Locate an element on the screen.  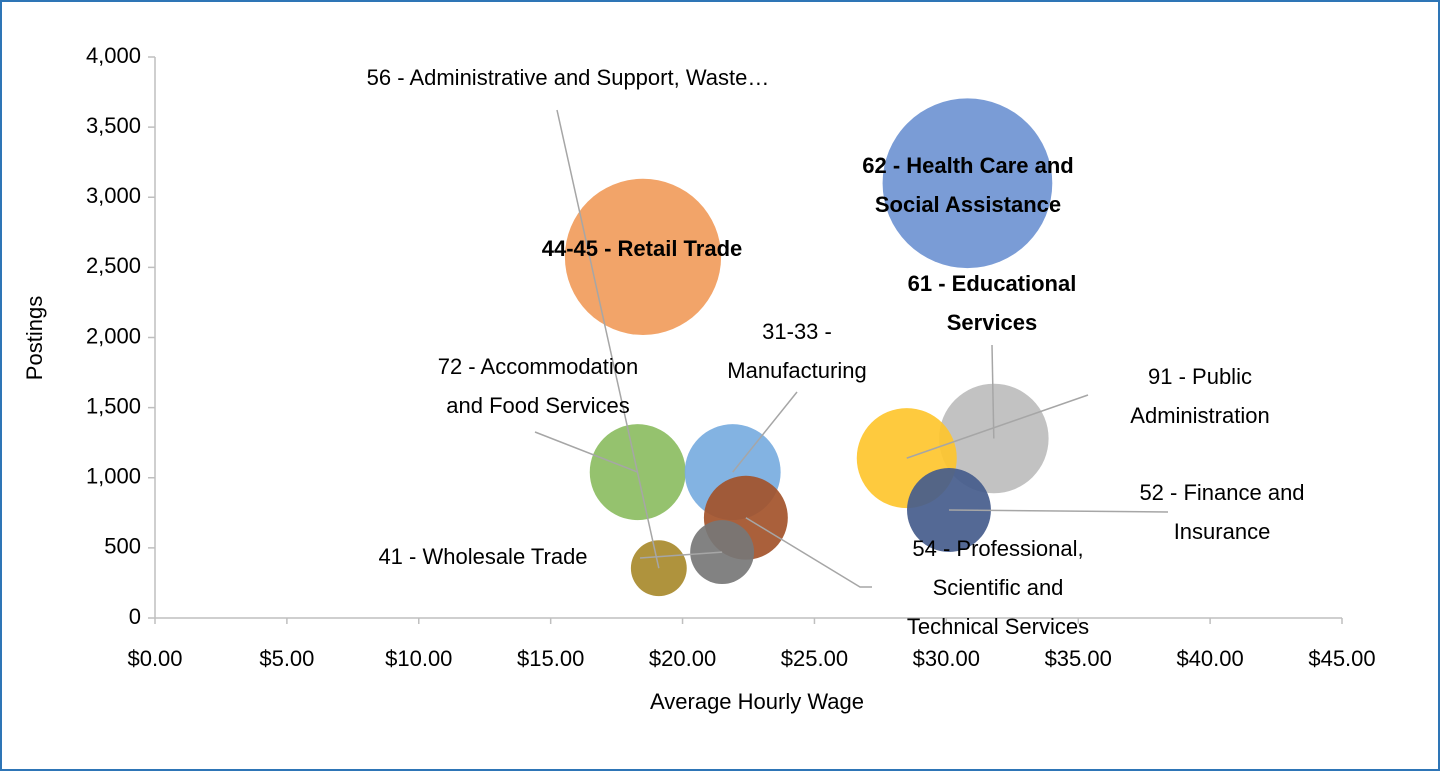
x-tick-label: $20.00 is located at coordinates (682, 658).